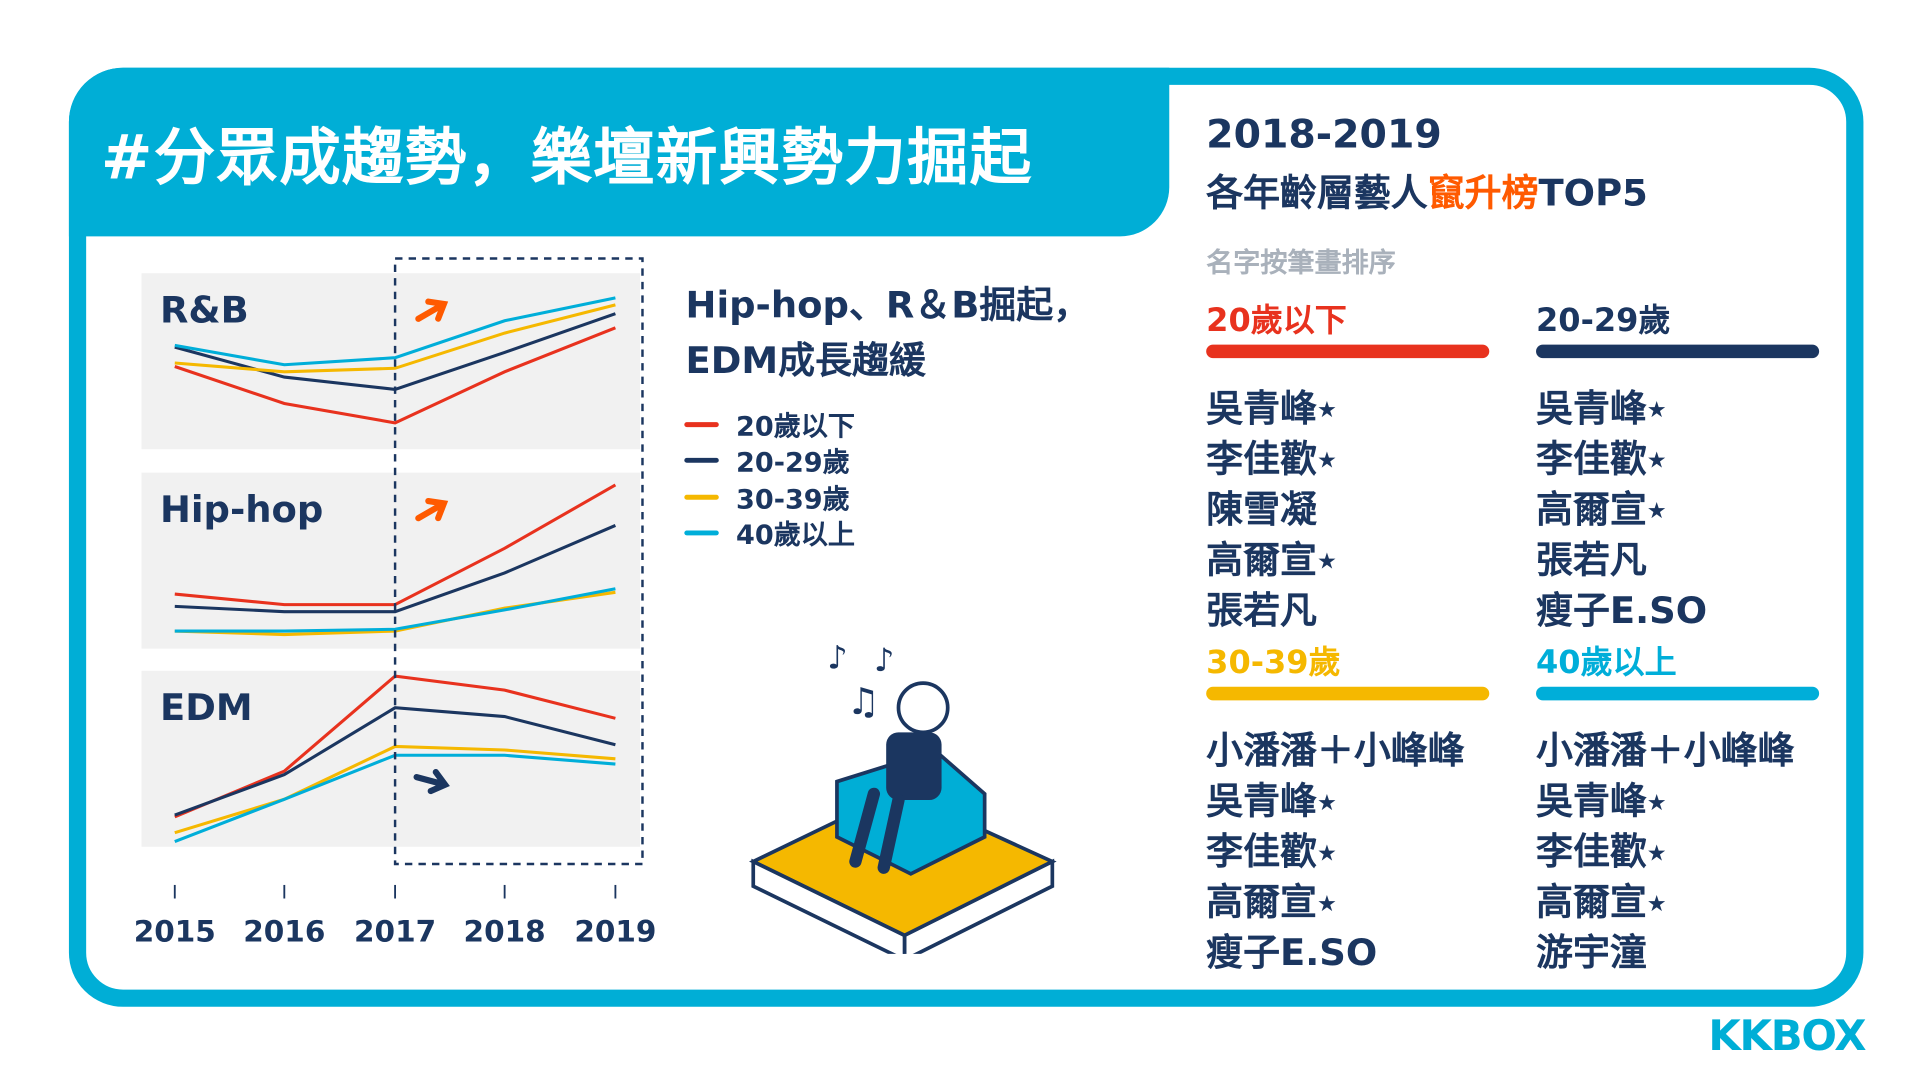 The height and width of the screenshot is (1081, 1920). What do you see at coordinates (1261, 510) in the screenshot?
I see `artist-name: 陳雪凝` at bounding box center [1261, 510].